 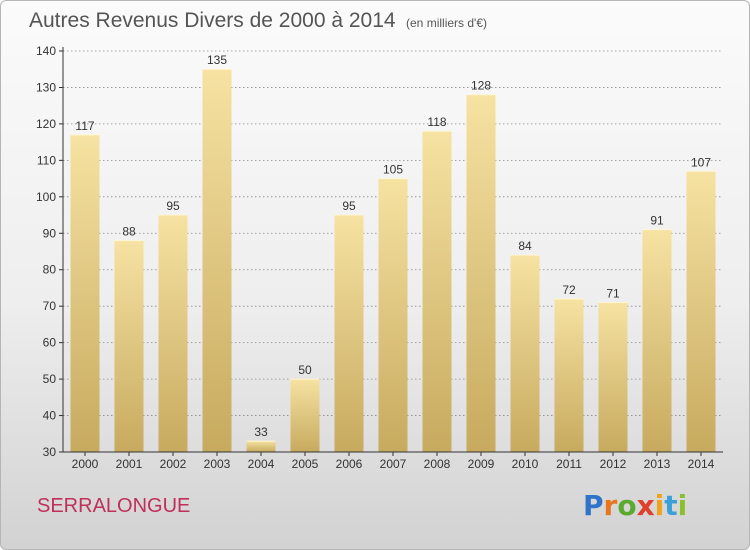 What do you see at coordinates (84, 126) in the screenshot?
I see `data-label: 117` at bounding box center [84, 126].